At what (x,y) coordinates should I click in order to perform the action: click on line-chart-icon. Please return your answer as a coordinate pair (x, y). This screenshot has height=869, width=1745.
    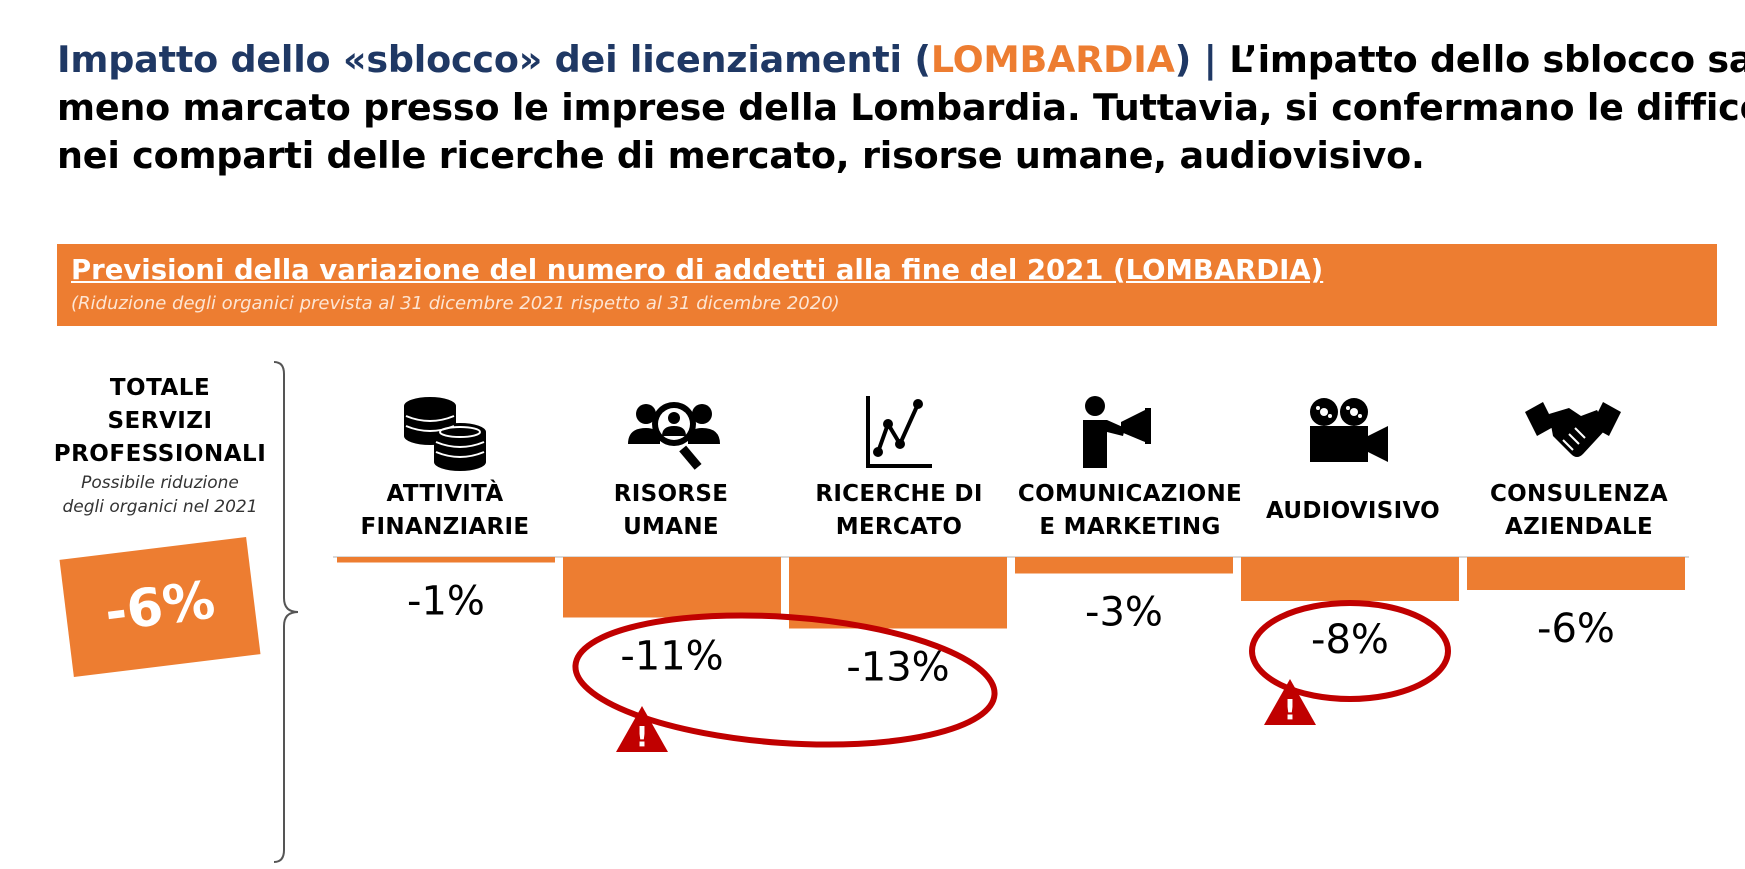
    Looking at the image, I should click on (899, 432).